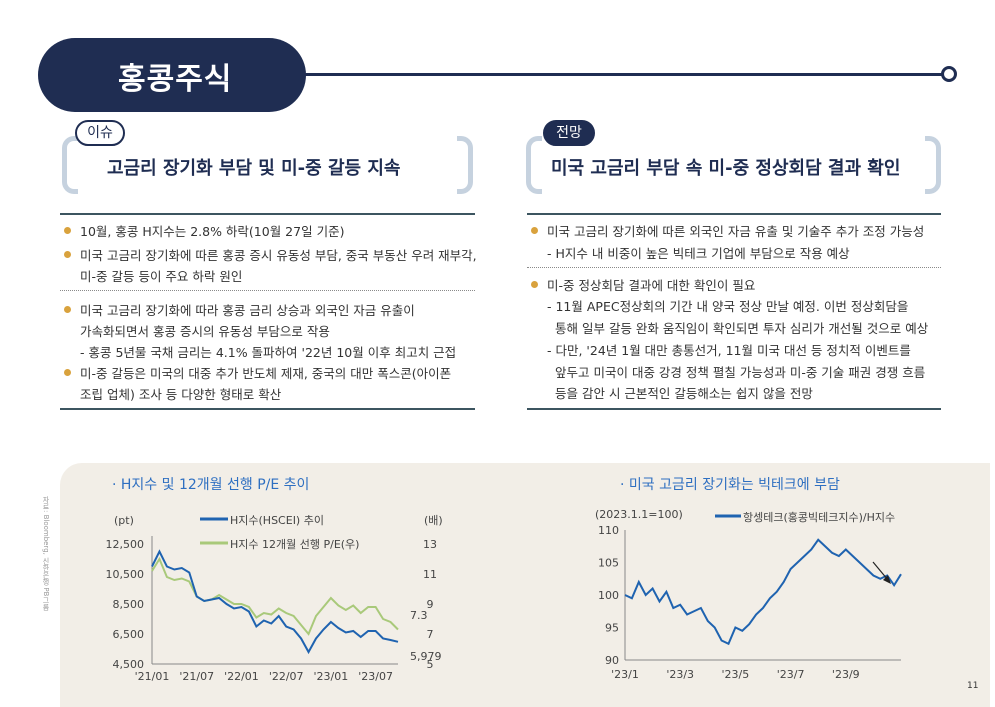 The height and width of the screenshot is (707, 995). Describe the element at coordinates (275, 596) in the screenshot. I see `chart1-series-pe` at that location.